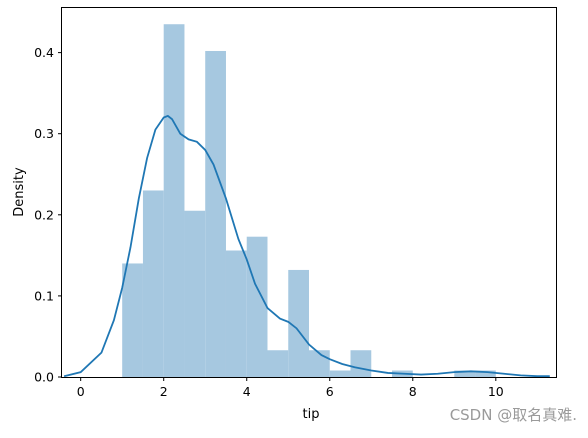 The image size is (588, 438). Describe the element at coordinates (247, 391) in the screenshot. I see `x-tick-label: 4` at that location.